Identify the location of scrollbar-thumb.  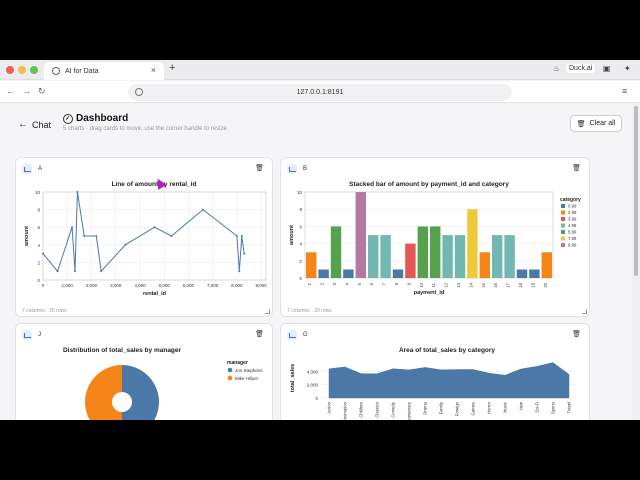
(636, 191).